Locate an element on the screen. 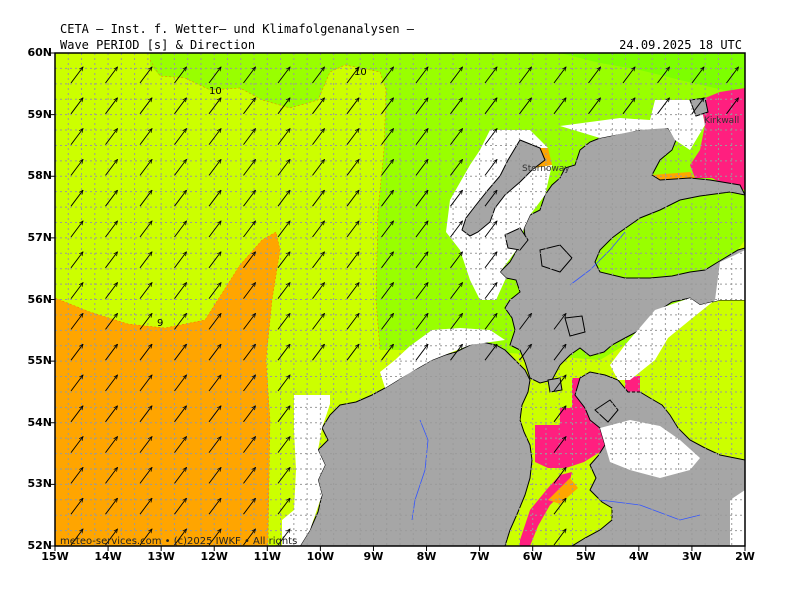 The width and height of the screenshot is (800, 600). datetime-label: 24.09.2025 18 UTC is located at coordinates (680, 45).